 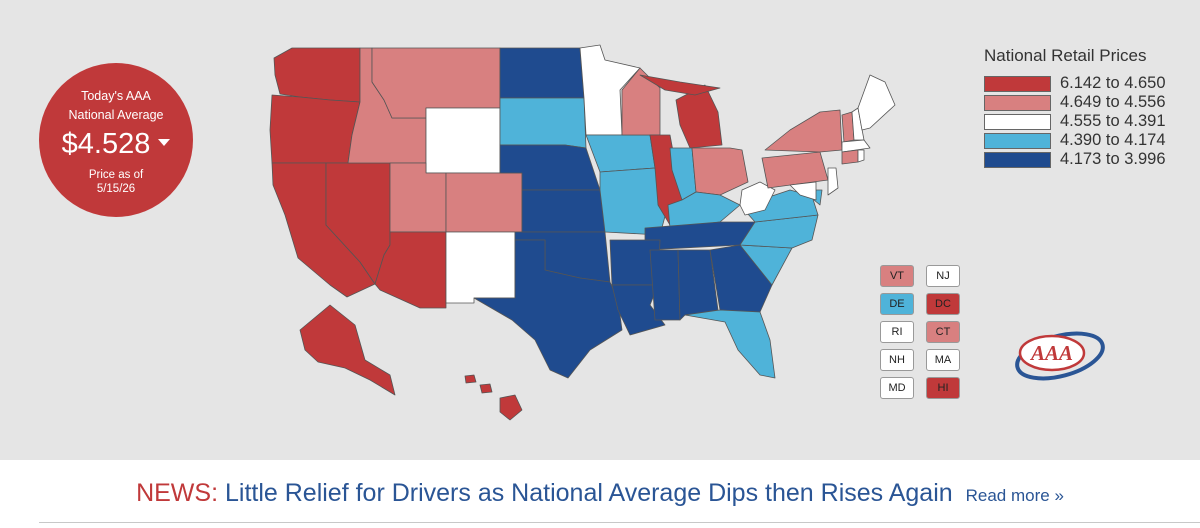 I want to click on state-pa, so click(x=795, y=170).